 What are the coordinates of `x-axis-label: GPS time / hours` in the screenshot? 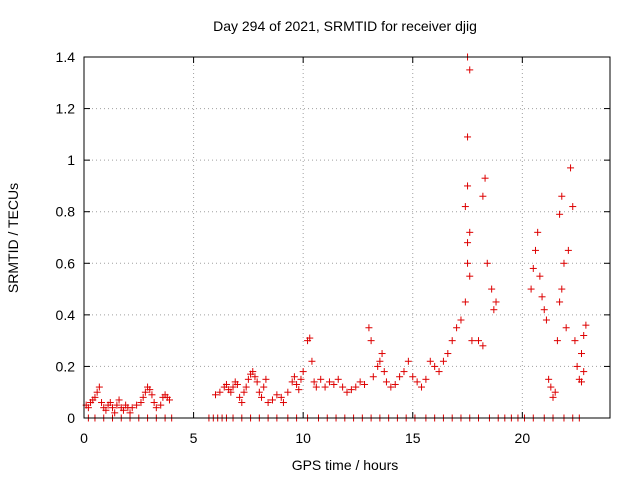 It's located at (345, 465).